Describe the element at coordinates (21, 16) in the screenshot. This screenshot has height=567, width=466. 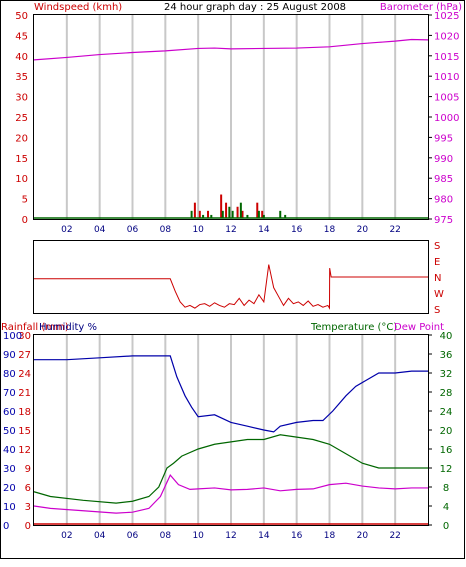
I see `y-tick-left: 50` at that location.